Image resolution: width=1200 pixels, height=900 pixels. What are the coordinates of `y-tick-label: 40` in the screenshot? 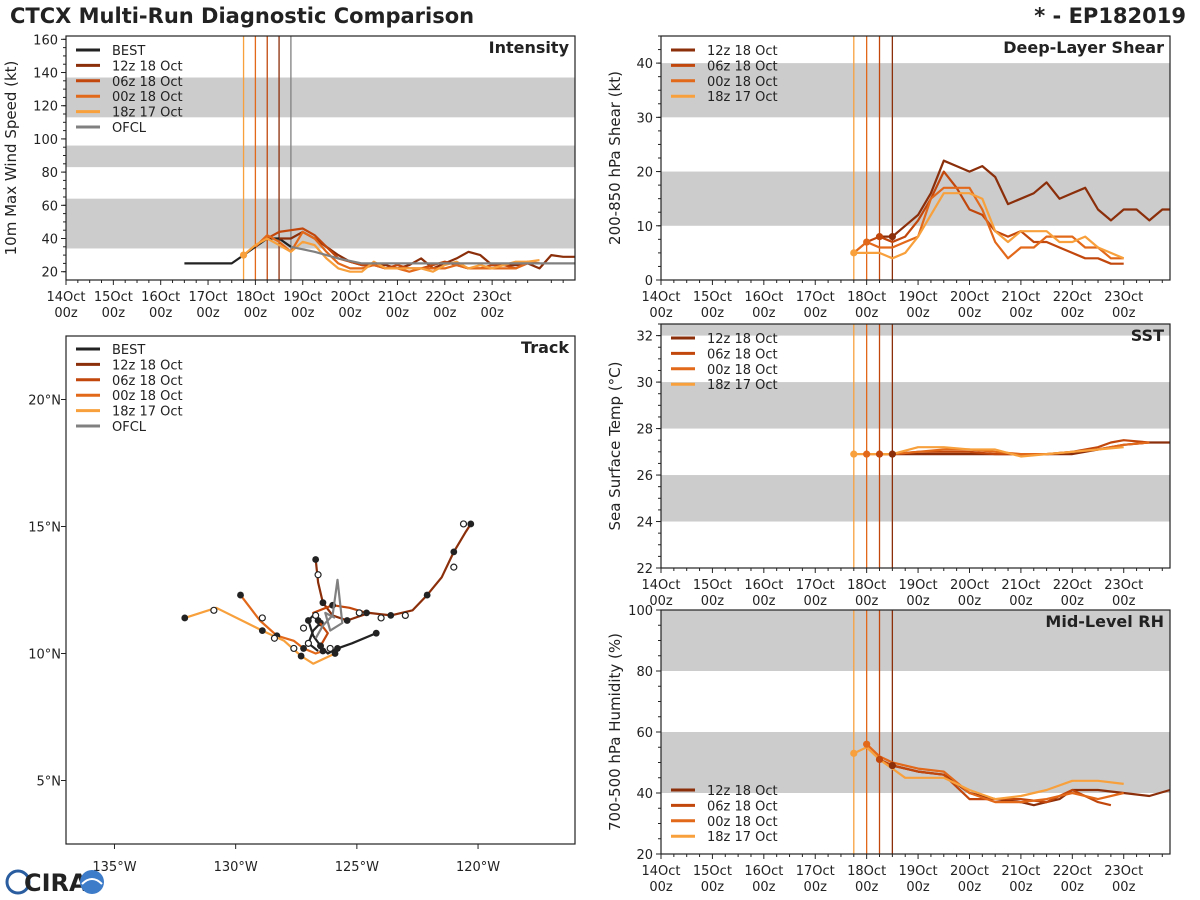 It's located at (644, 64).